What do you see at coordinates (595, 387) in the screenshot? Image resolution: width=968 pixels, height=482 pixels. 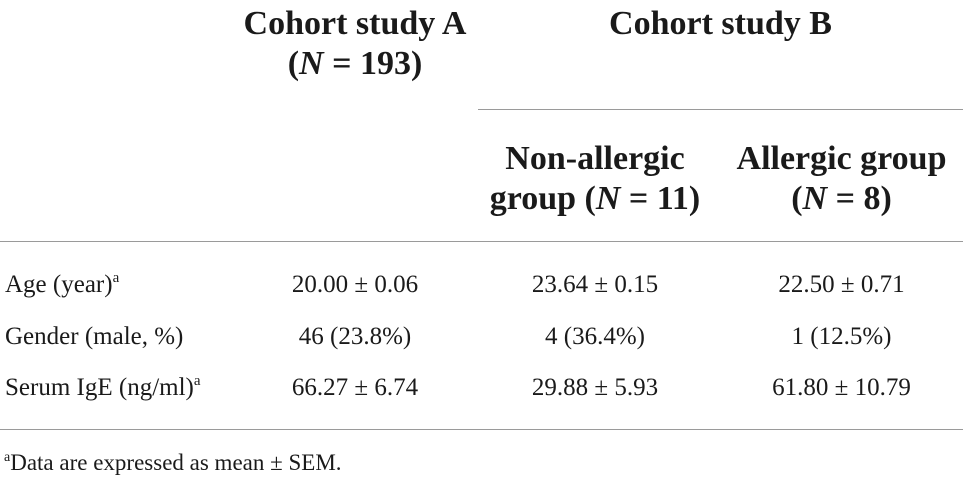 I see `row-ige-non-allergic: 29.88 ± 5.93` at bounding box center [595, 387].